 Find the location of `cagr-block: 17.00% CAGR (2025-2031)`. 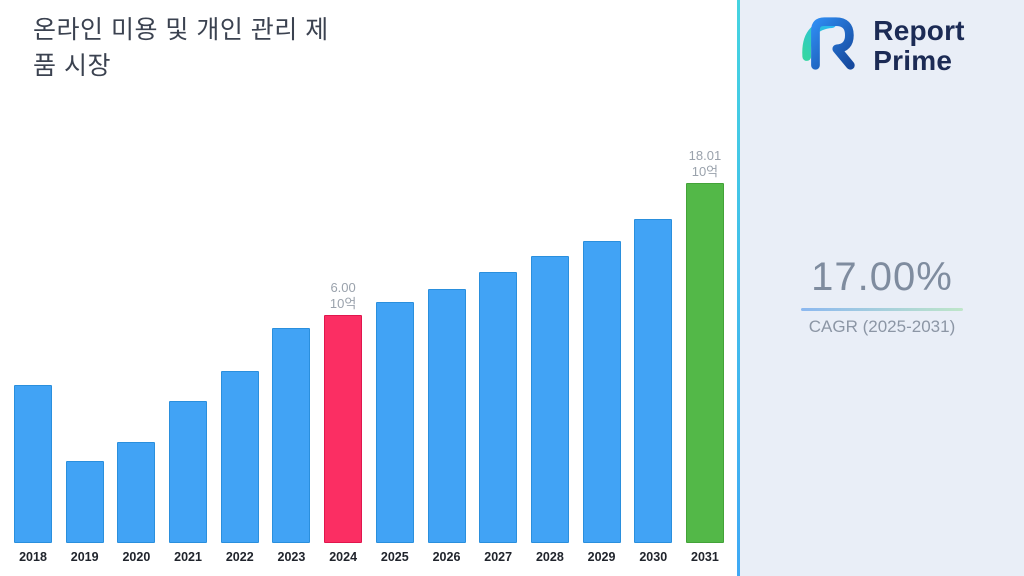

cagr-block: 17.00% CAGR (2025-2031) is located at coordinates (882, 296).